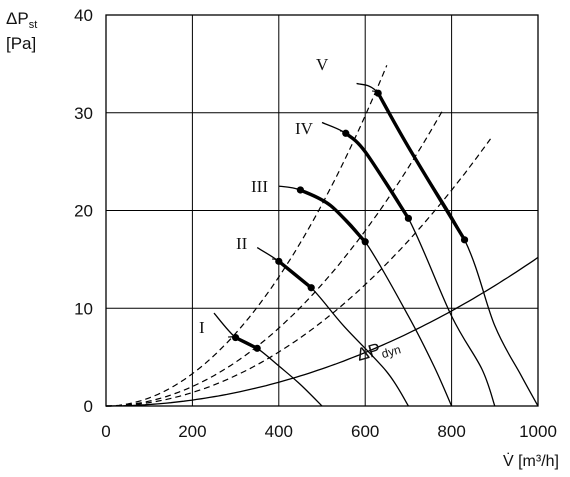 Image resolution: width=570 pixels, height=477 pixels. What do you see at coordinates (21, 43) in the screenshot?
I see `y-axis-unit: [Pa]` at bounding box center [21, 43].